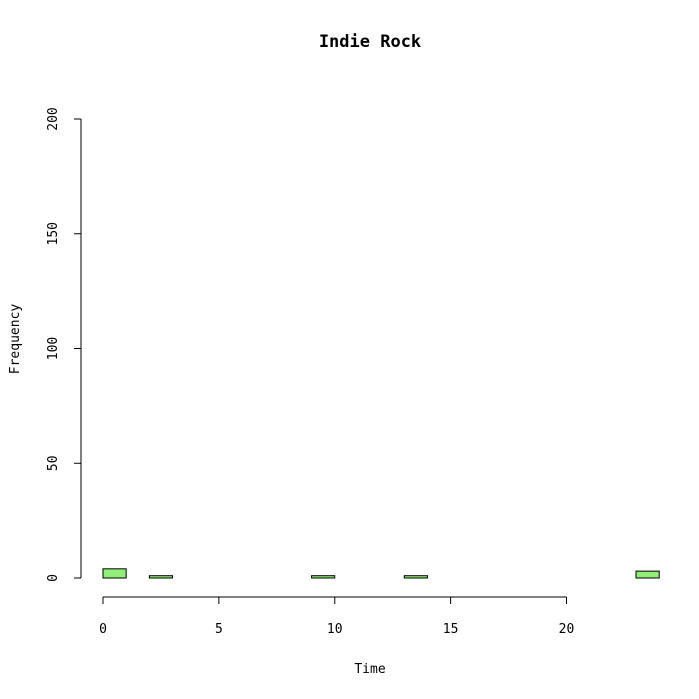  I want to click on x-tick-label: 20, so click(567, 629).